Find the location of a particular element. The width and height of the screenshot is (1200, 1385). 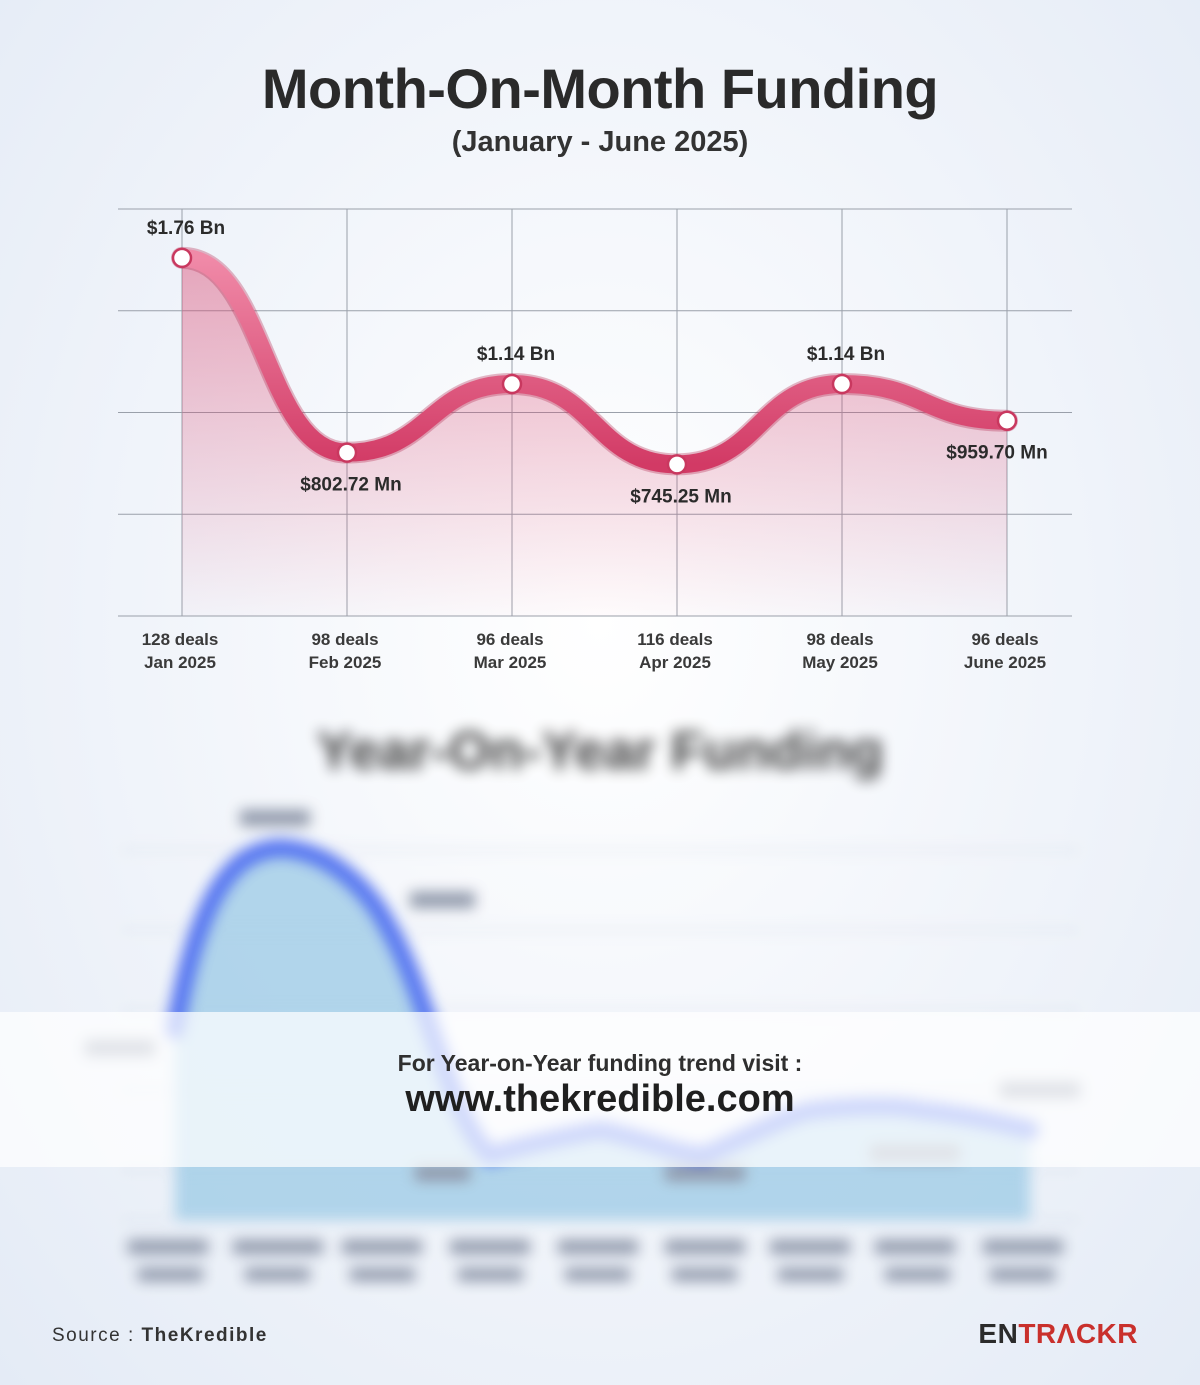

entrackr-logo: ENTRΛCKR is located at coordinates (1058, 1334).